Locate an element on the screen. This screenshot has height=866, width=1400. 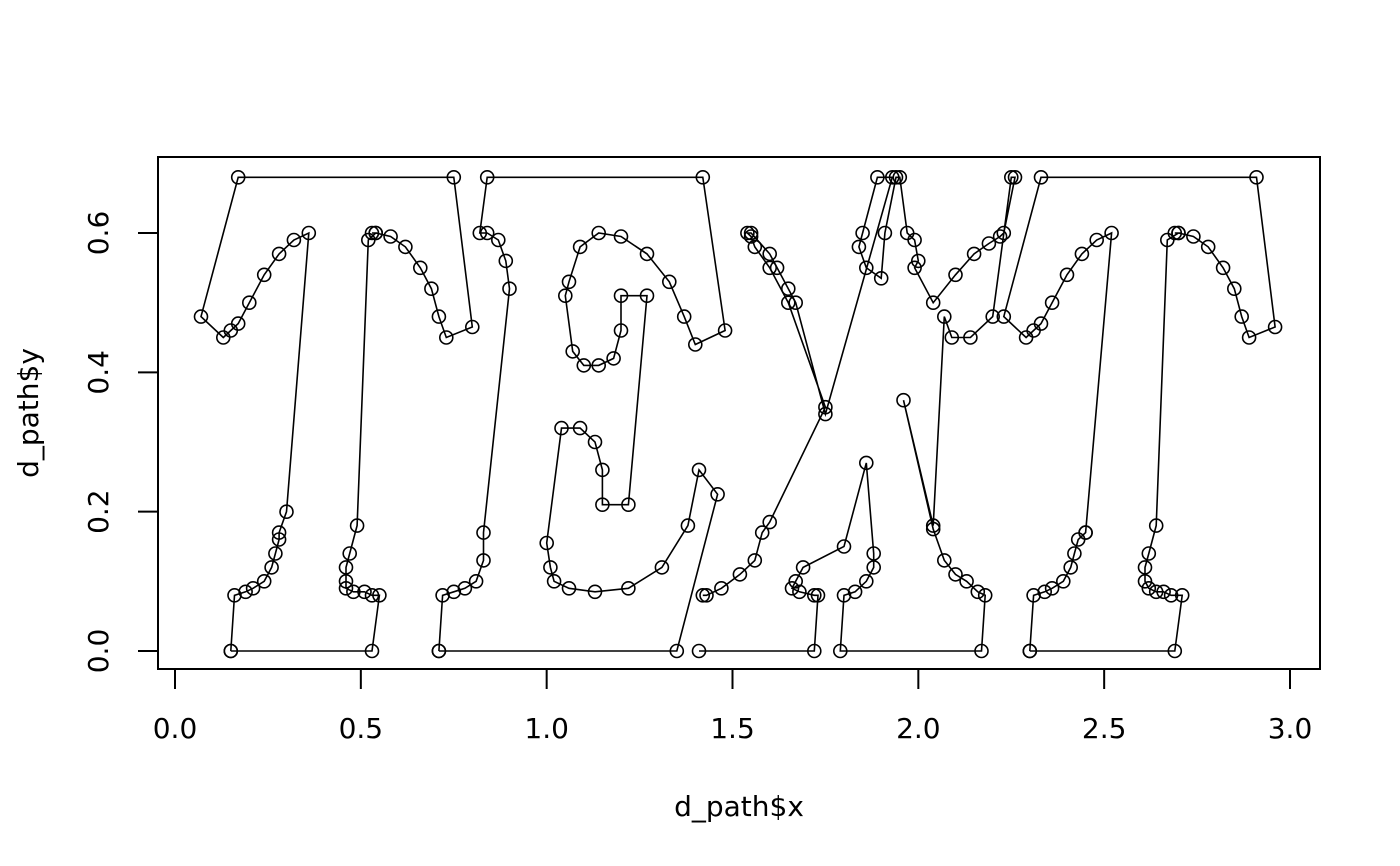
y-axis: 0.0 0.2 0.4 0.6 is located at coordinates (120, 442).